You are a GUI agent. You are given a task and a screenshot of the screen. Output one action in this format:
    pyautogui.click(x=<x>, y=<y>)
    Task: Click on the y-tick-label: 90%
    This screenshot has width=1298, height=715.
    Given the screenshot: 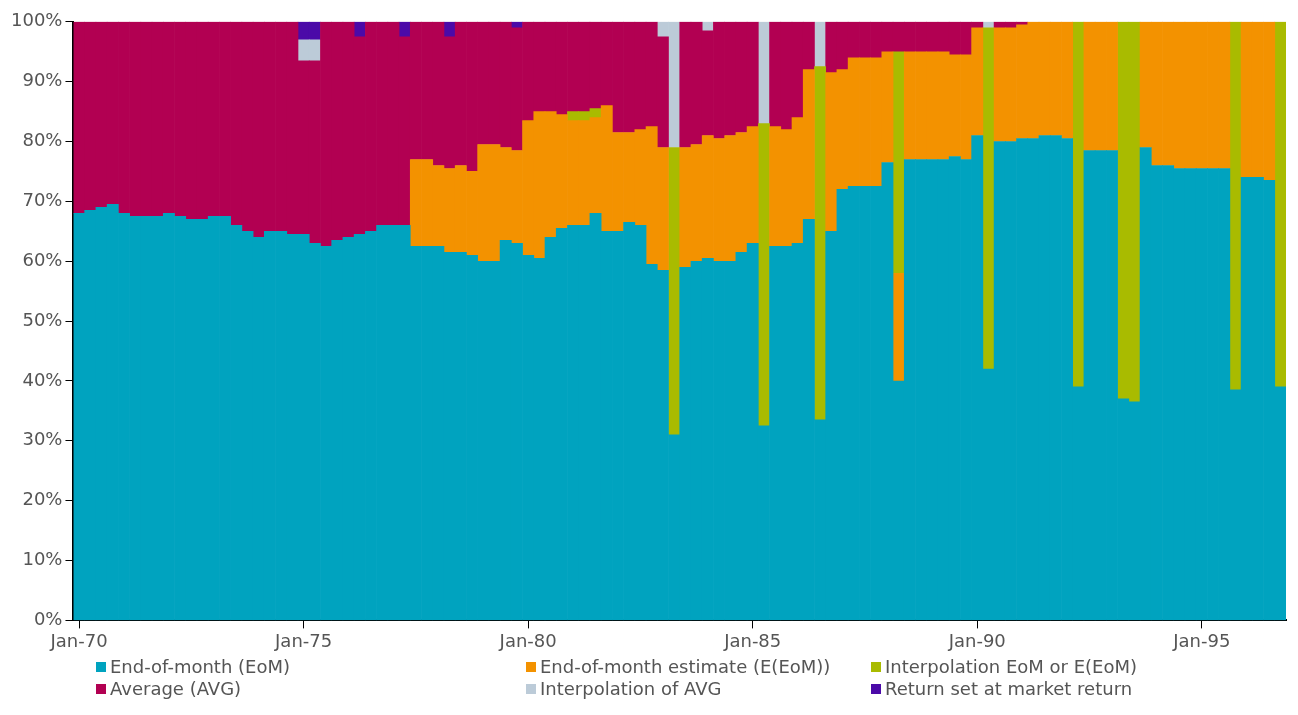 What is the action you would take?
    pyautogui.click(x=42, y=80)
    